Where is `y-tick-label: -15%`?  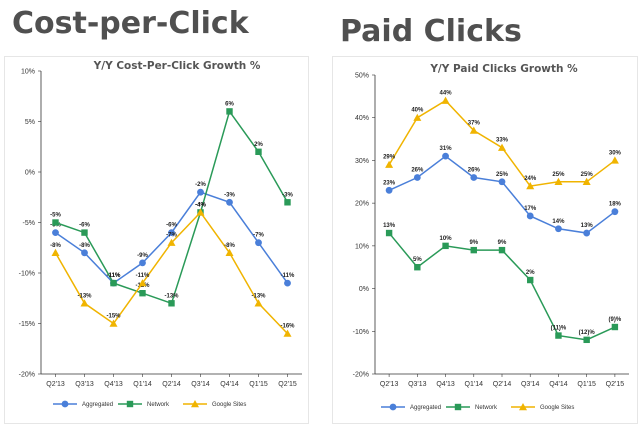 y-tick-label: -15% is located at coordinates (27, 324).